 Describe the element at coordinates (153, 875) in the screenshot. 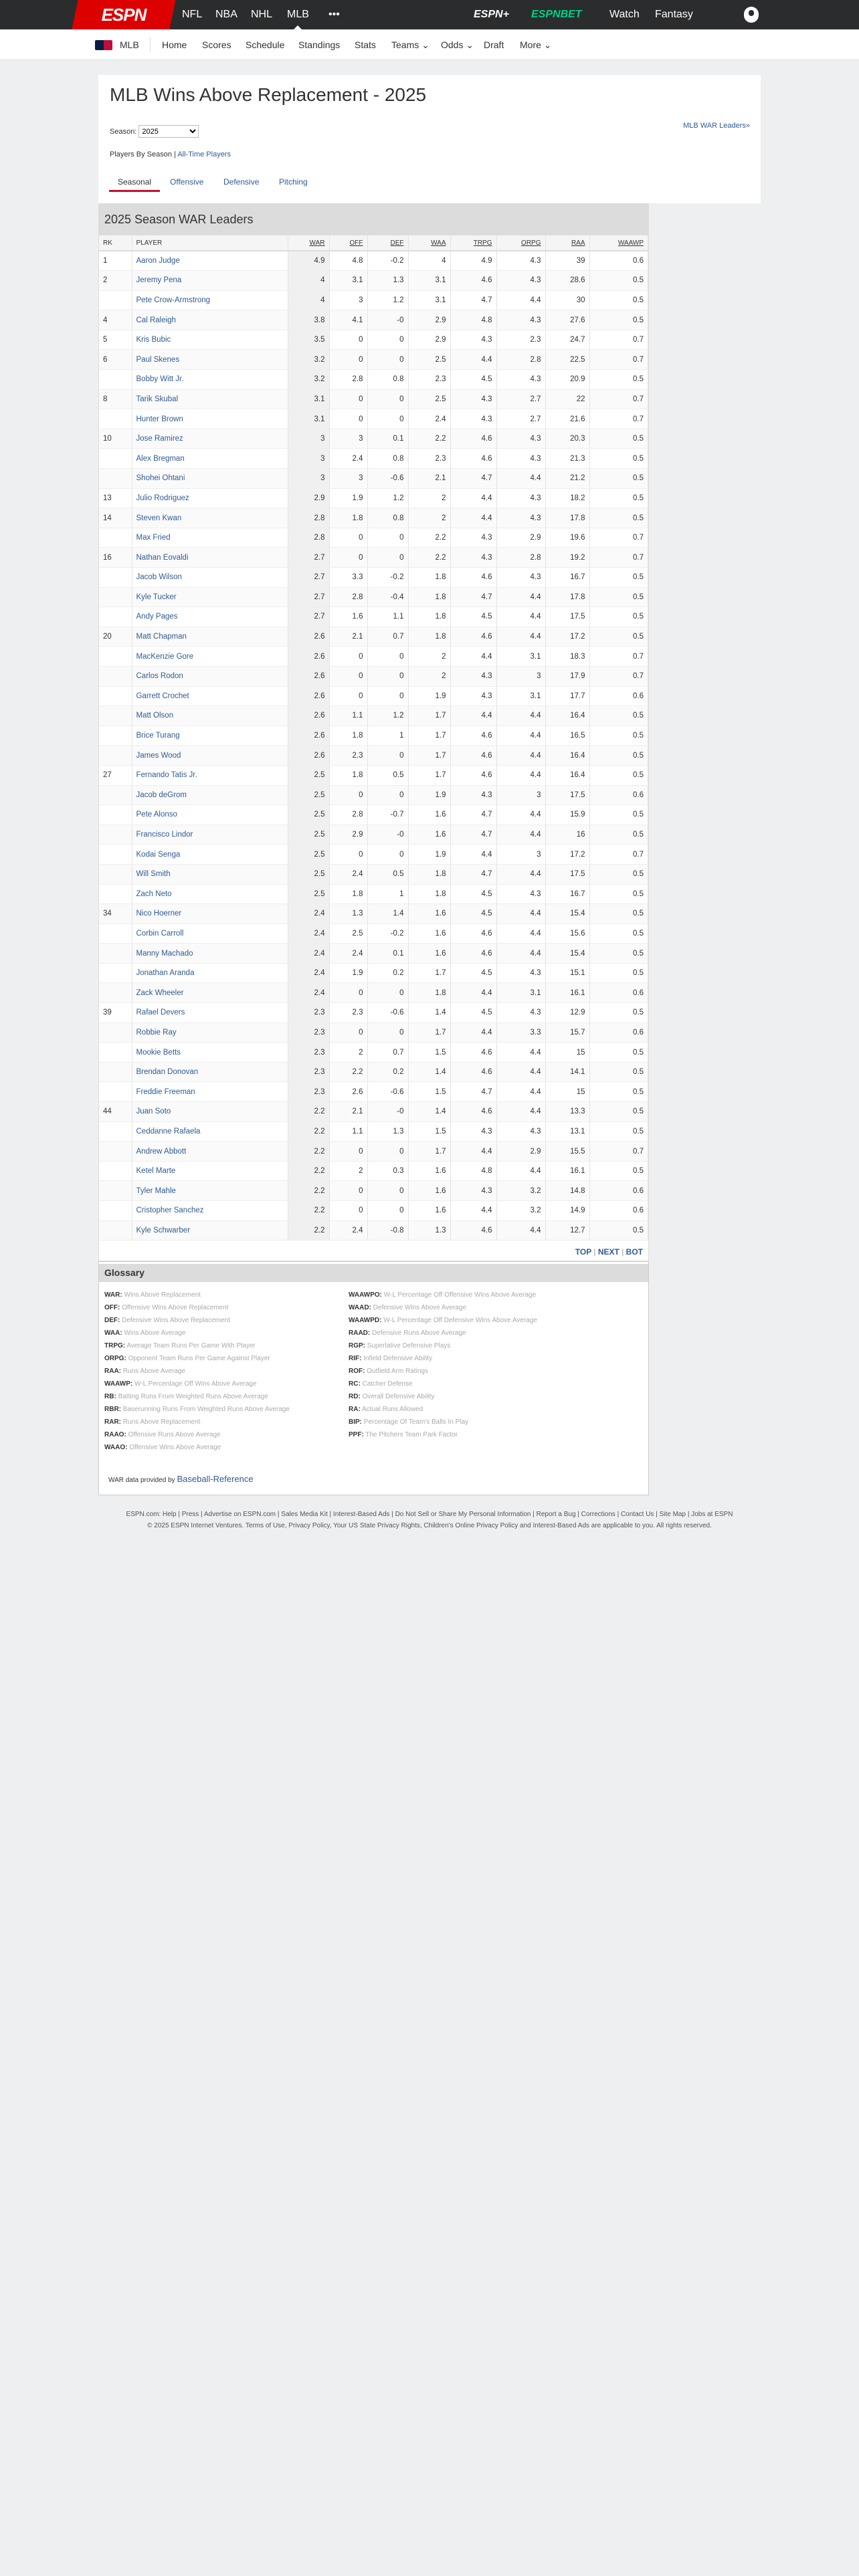

I see `player-link: Will Smith` at that location.